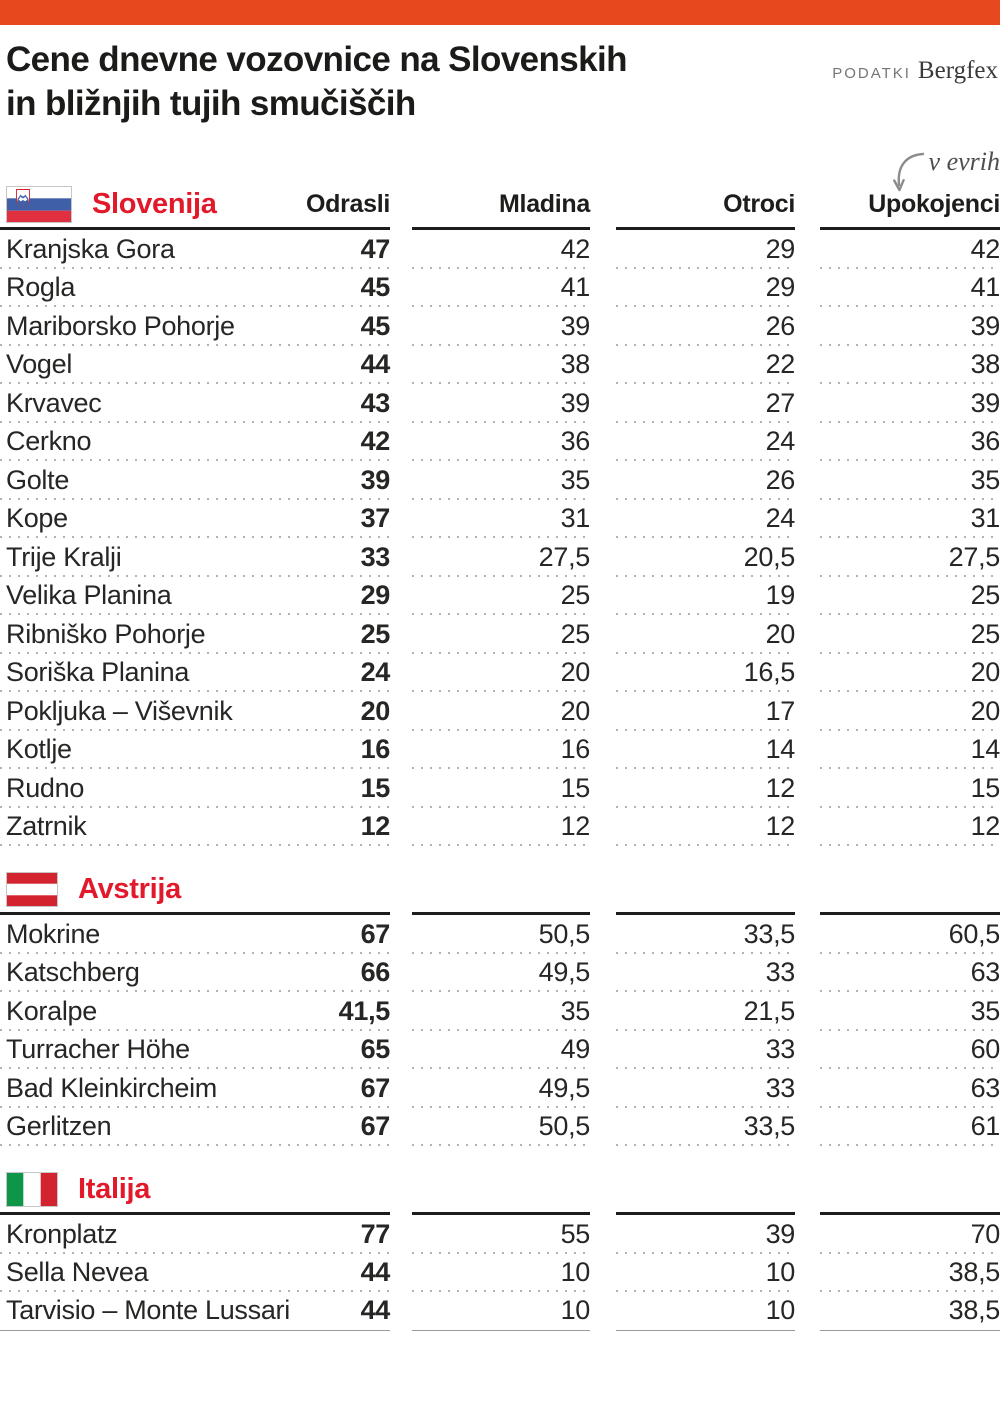 This screenshot has height=1407, width=1000. Describe the element at coordinates (575, 595) in the screenshot. I see `price-mladina: 25` at that location.